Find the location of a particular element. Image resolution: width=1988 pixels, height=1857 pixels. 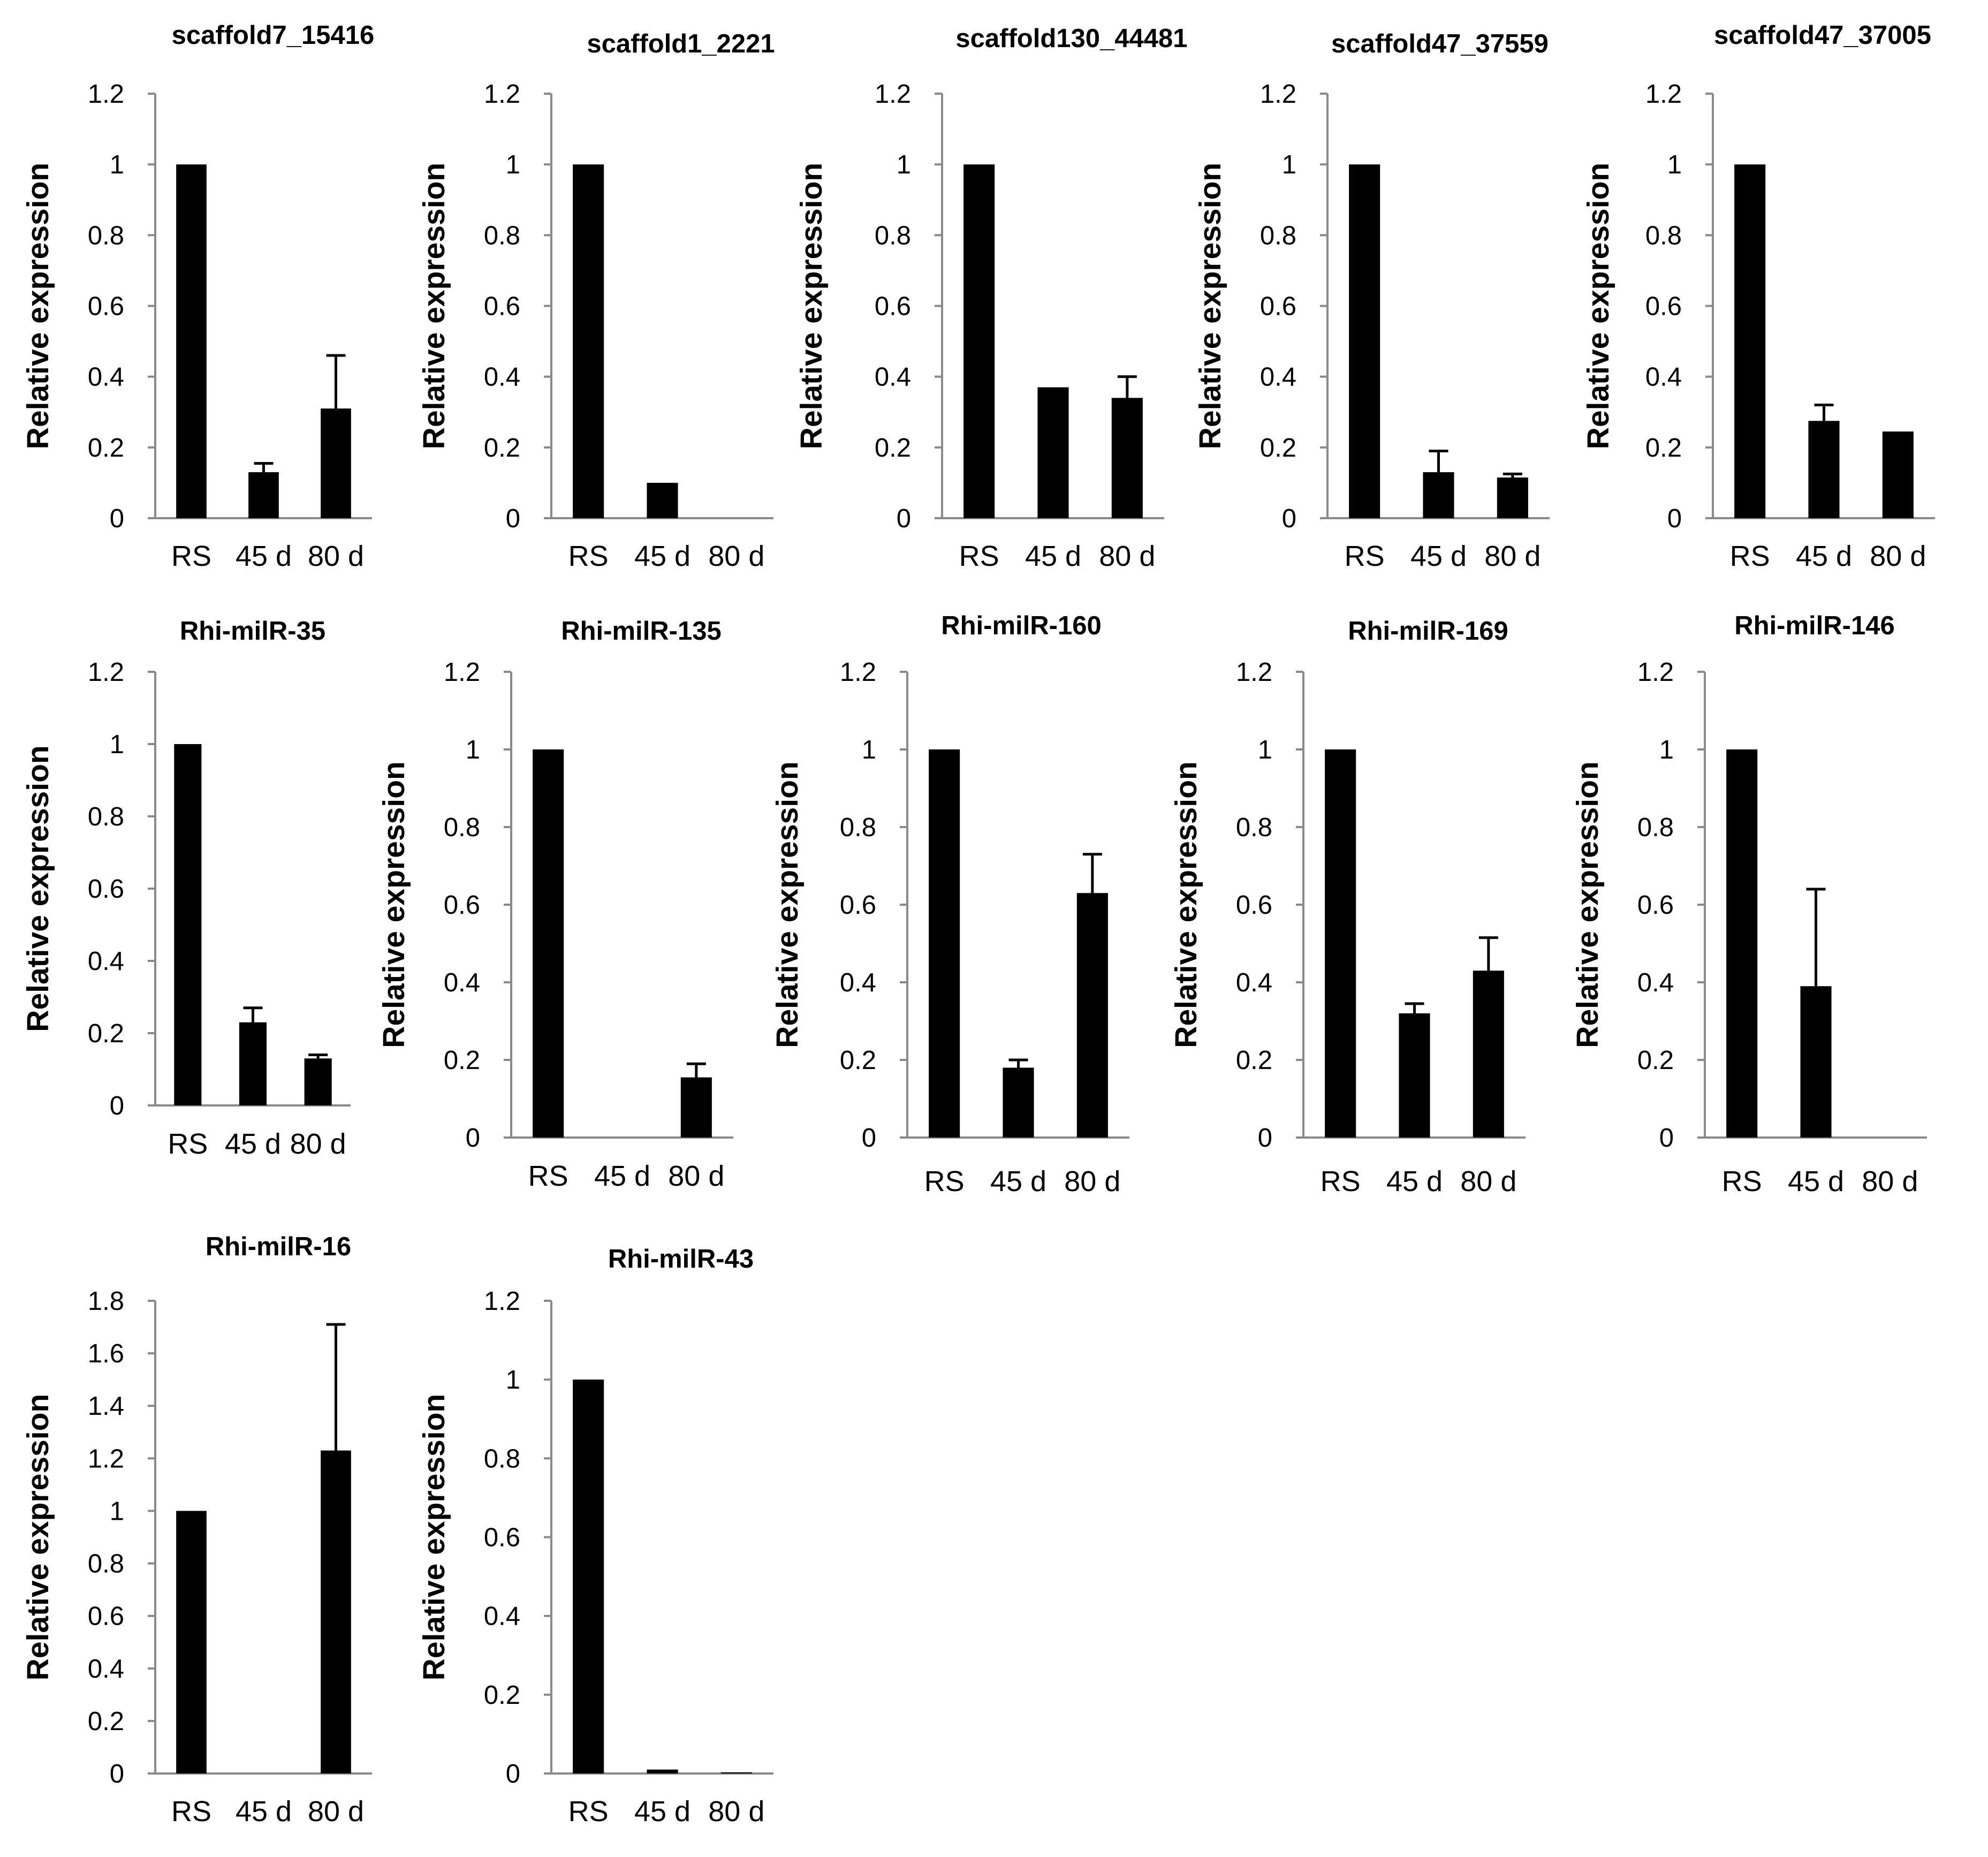

y-tick-label: 1.6 is located at coordinates (106, 1353).